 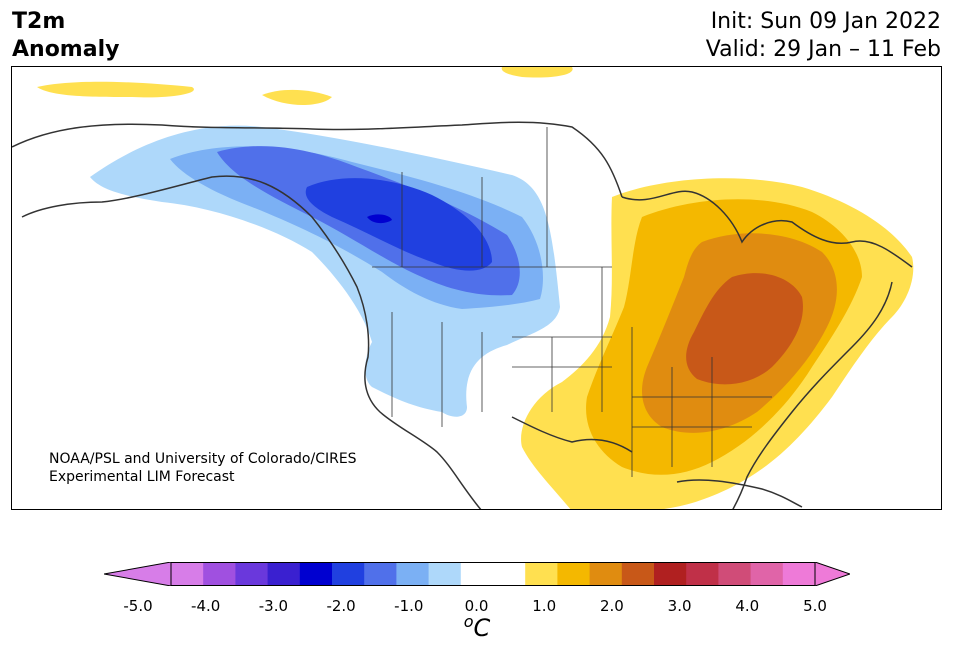 What do you see at coordinates (476, 606) in the screenshot?
I see `colorbar-tick-label: 0.0` at bounding box center [476, 606].